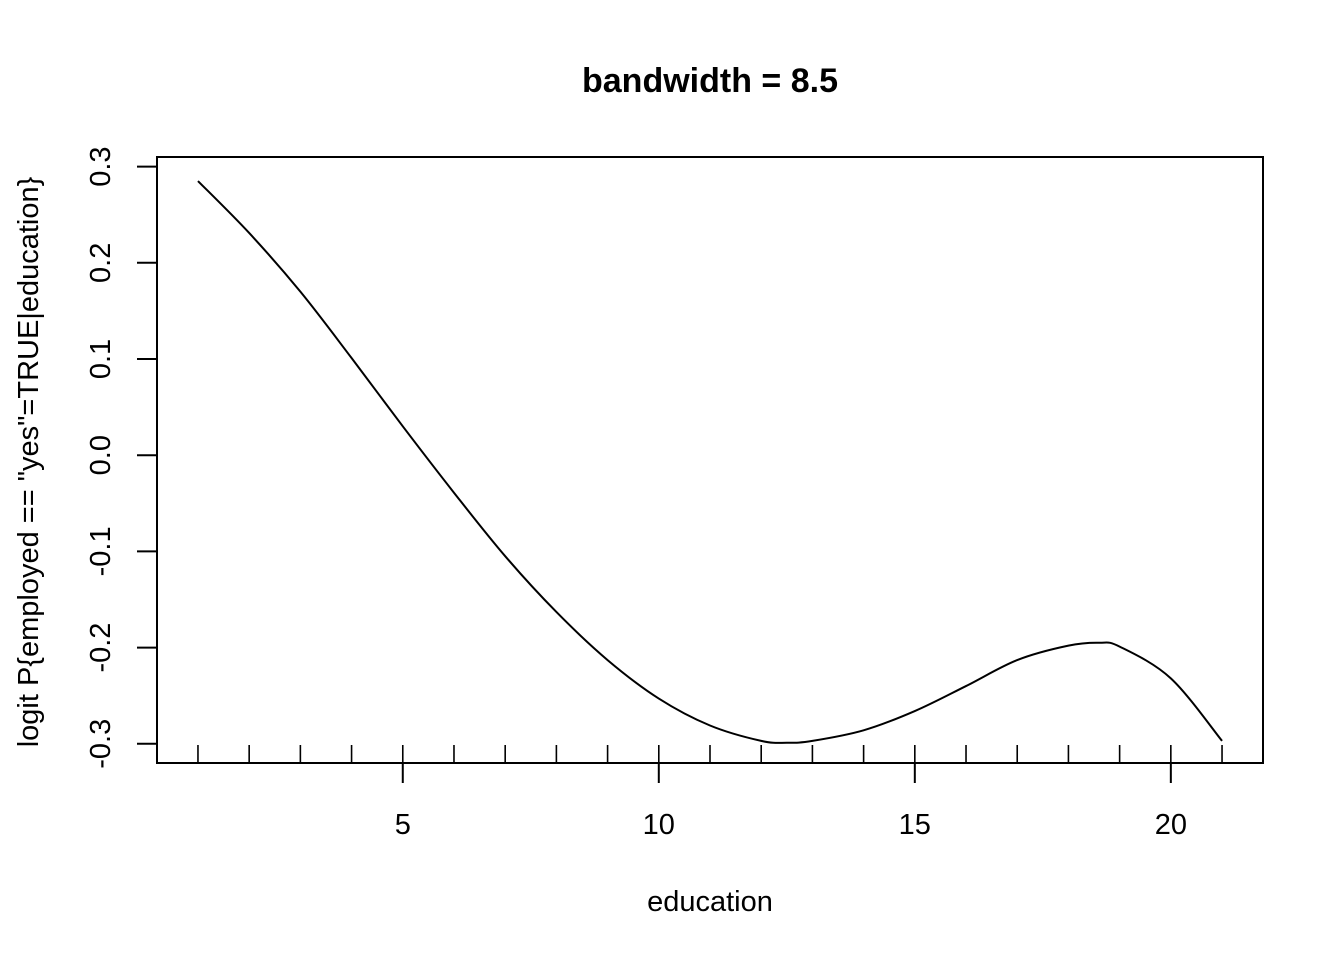  Describe the element at coordinates (101, 744) in the screenshot. I see `y-tick-label: -0.3` at that location.